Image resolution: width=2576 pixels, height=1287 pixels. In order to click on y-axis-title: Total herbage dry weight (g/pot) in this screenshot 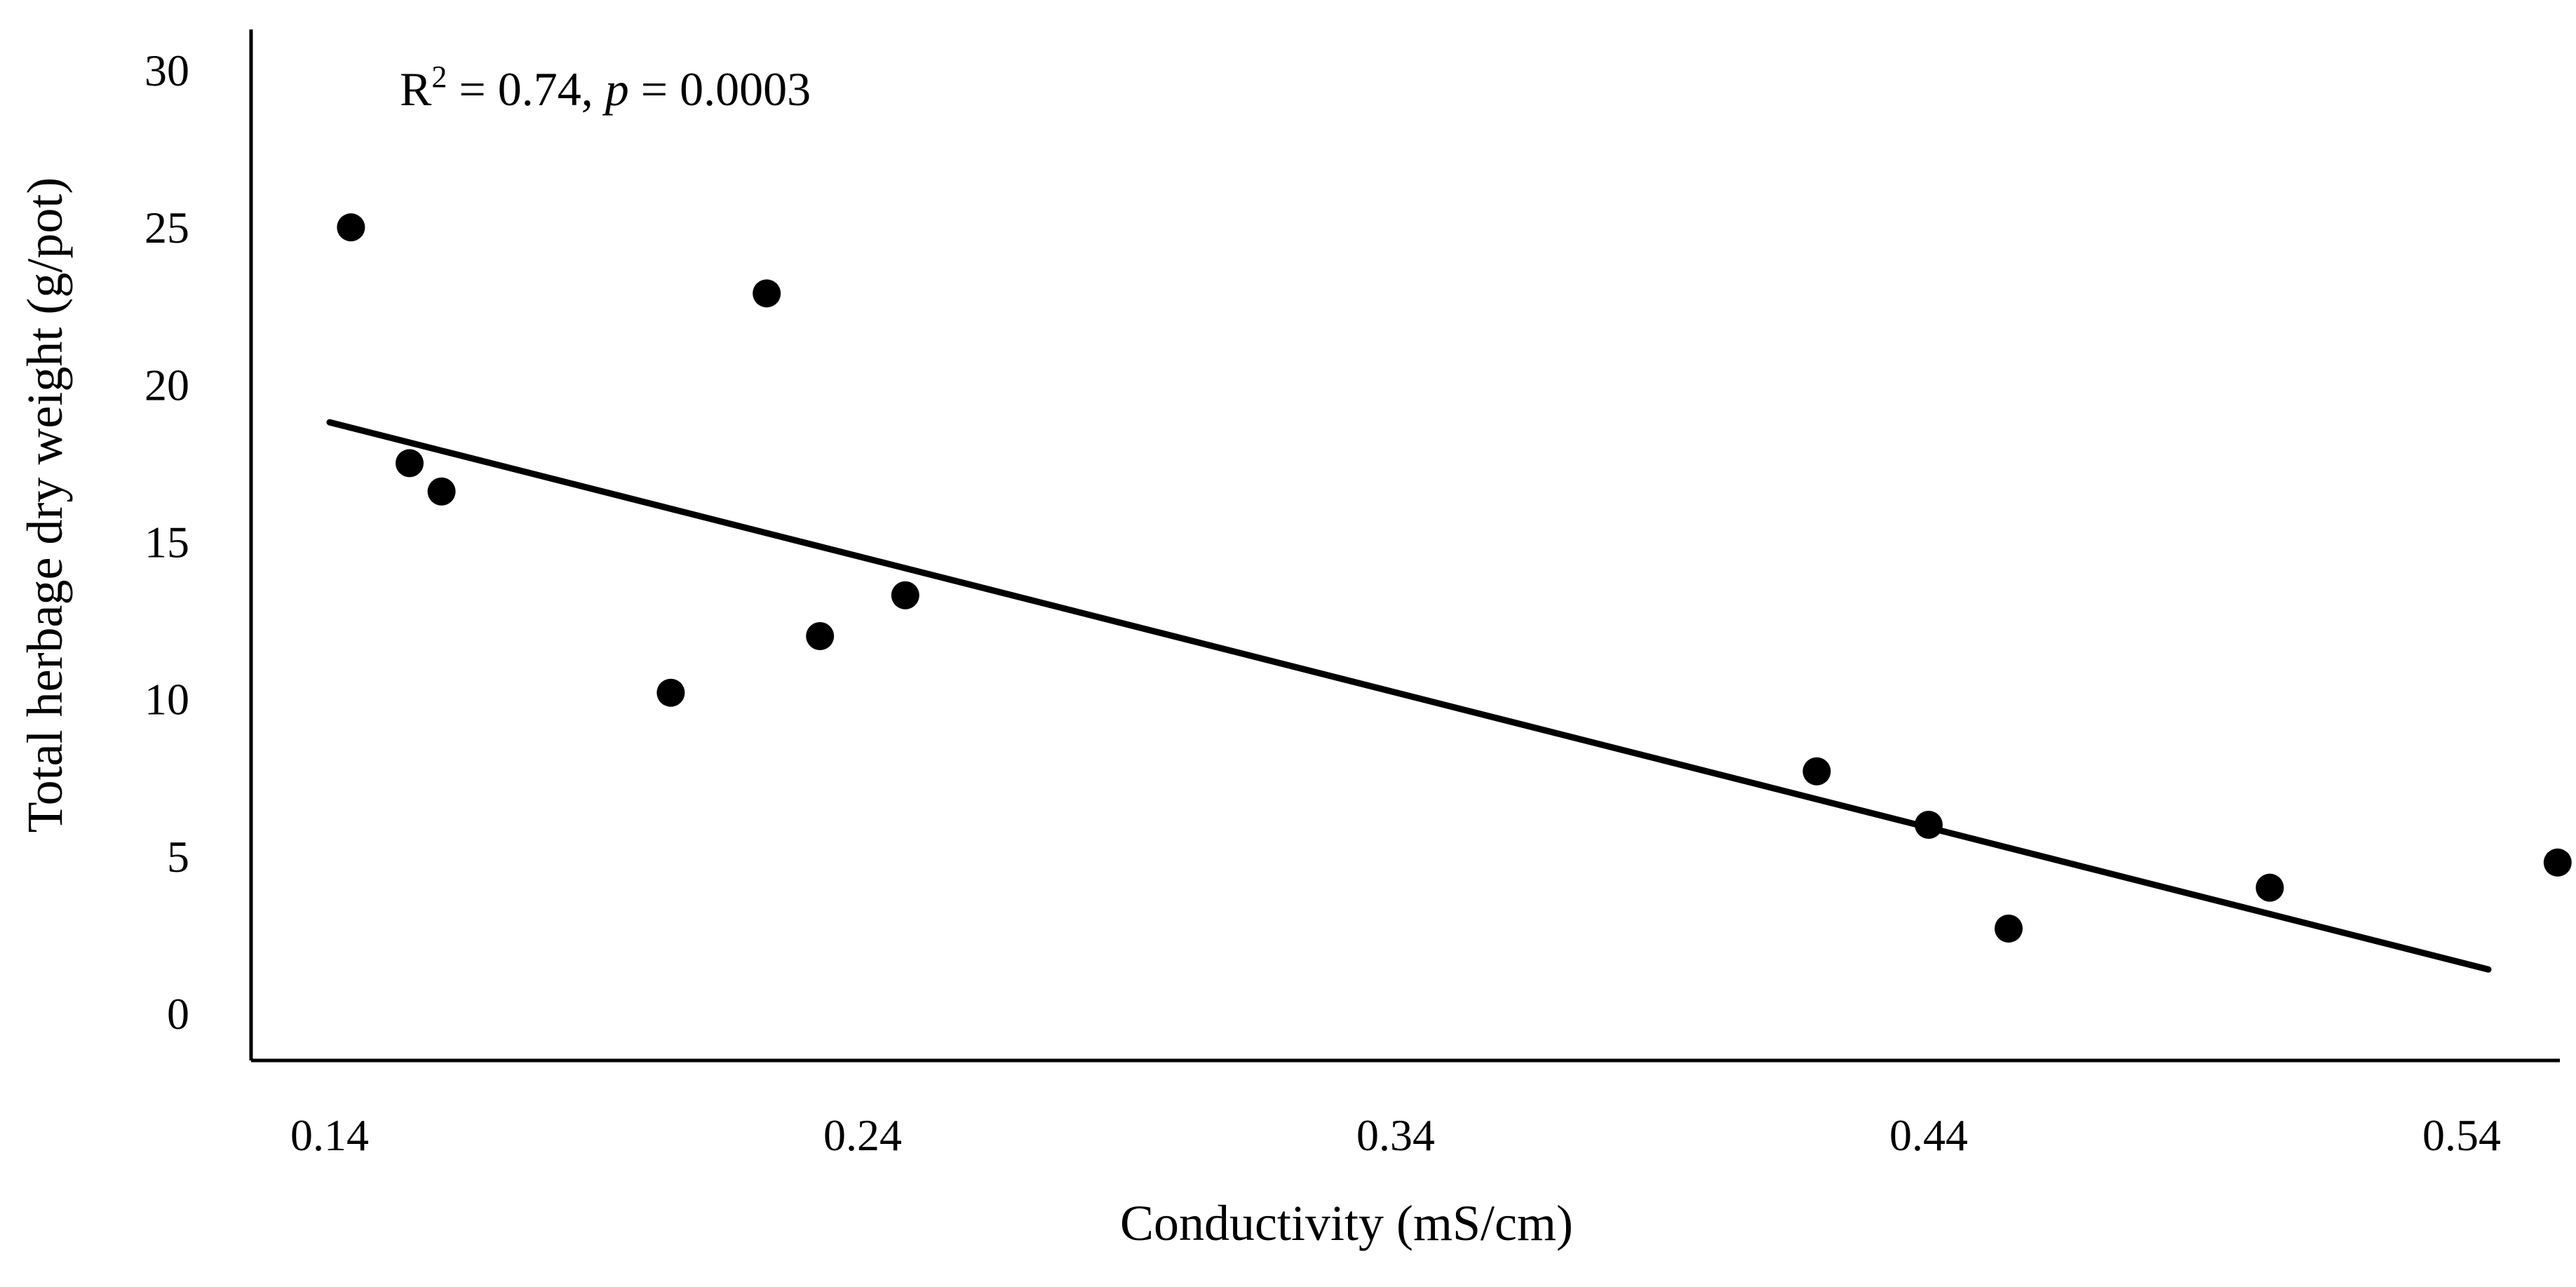, I will do `click(45, 505)`.